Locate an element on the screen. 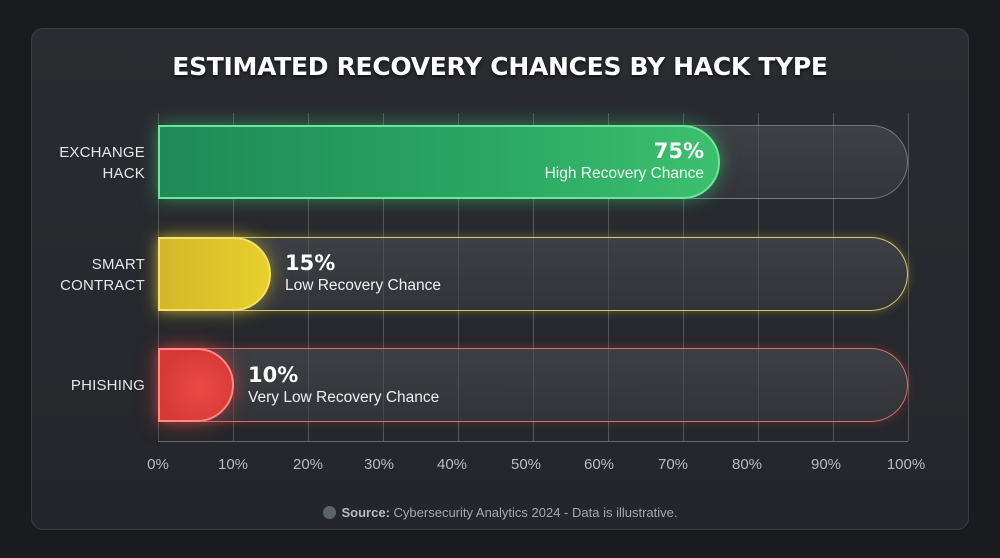 Image resolution: width=1000 pixels, height=558 pixels. tick-label: 50% is located at coordinates (526, 464).